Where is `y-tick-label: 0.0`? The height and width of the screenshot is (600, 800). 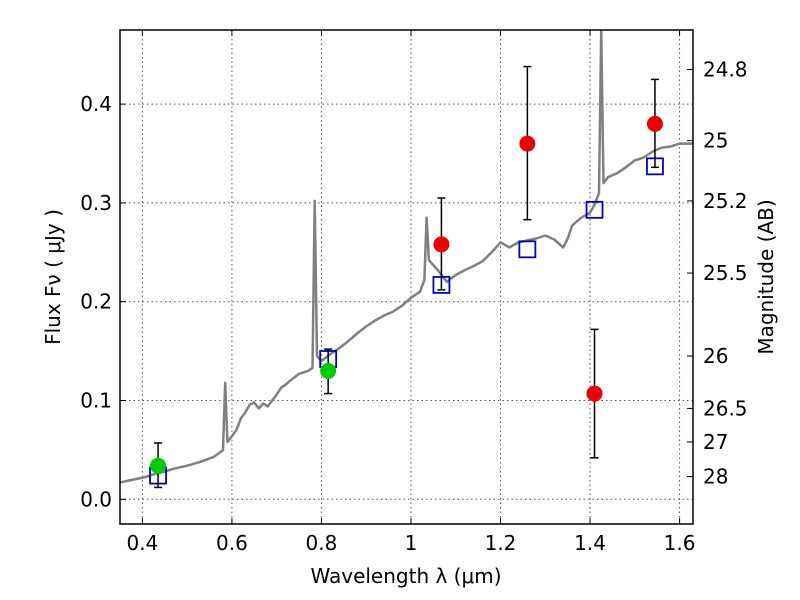 y-tick-label: 0.0 is located at coordinates (96, 499).